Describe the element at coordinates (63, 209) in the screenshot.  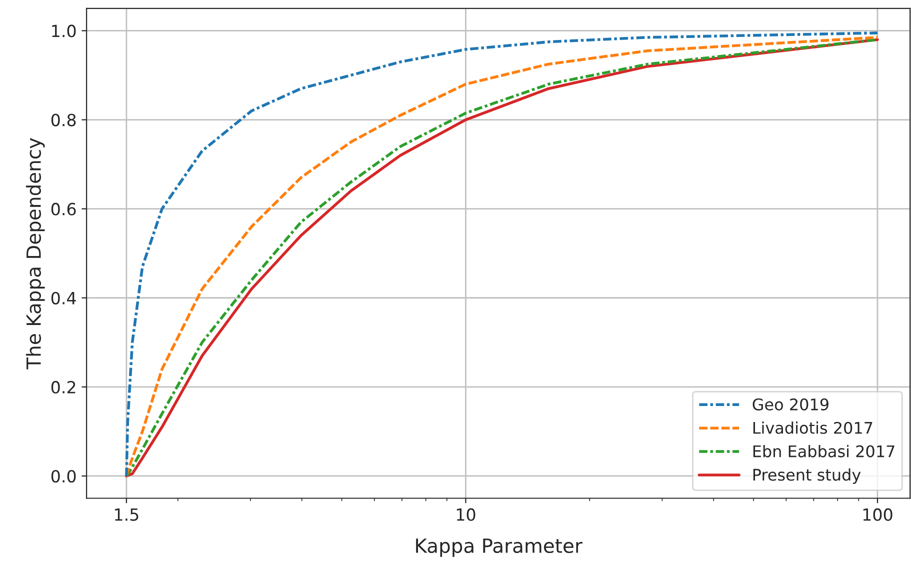
I see `y-tick-label: 0.6` at that location.